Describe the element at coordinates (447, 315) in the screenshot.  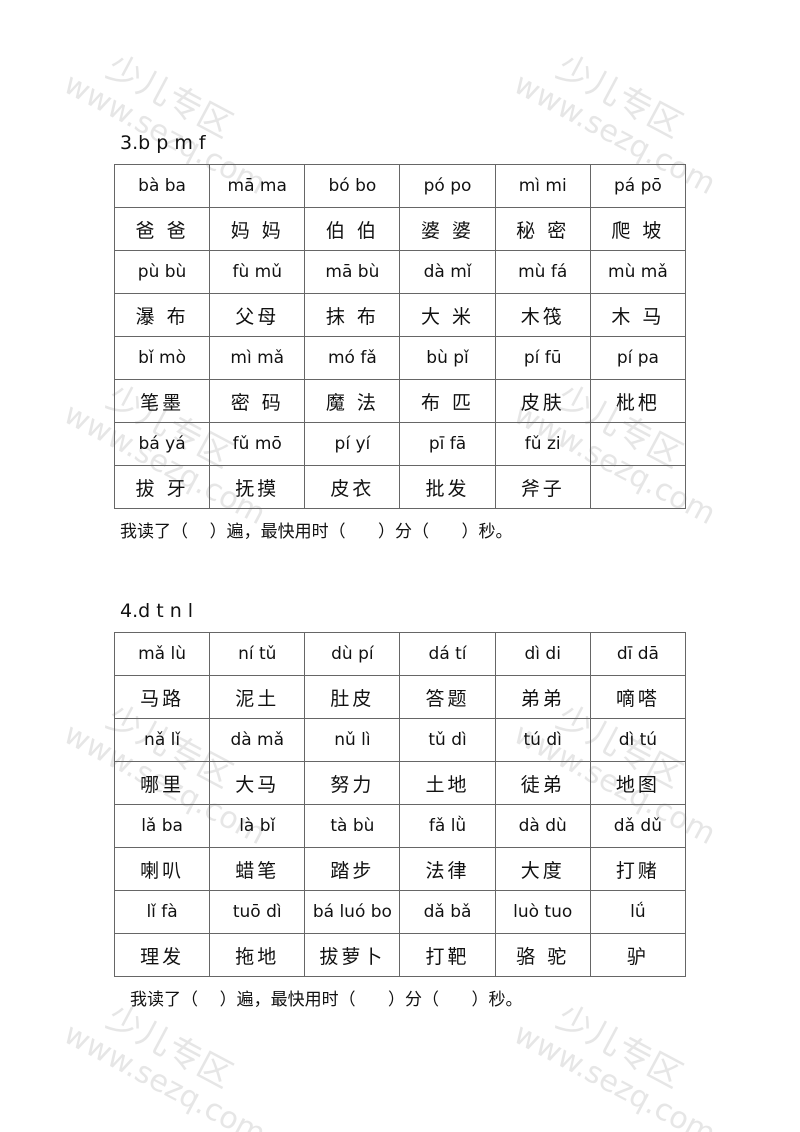
I see `hanzi-cell: 大 米` at that location.